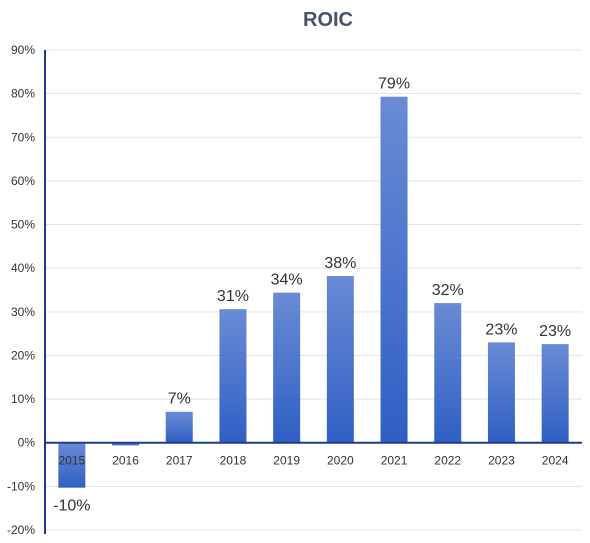  I want to click on y-tick-label: 50%, so click(23, 225).